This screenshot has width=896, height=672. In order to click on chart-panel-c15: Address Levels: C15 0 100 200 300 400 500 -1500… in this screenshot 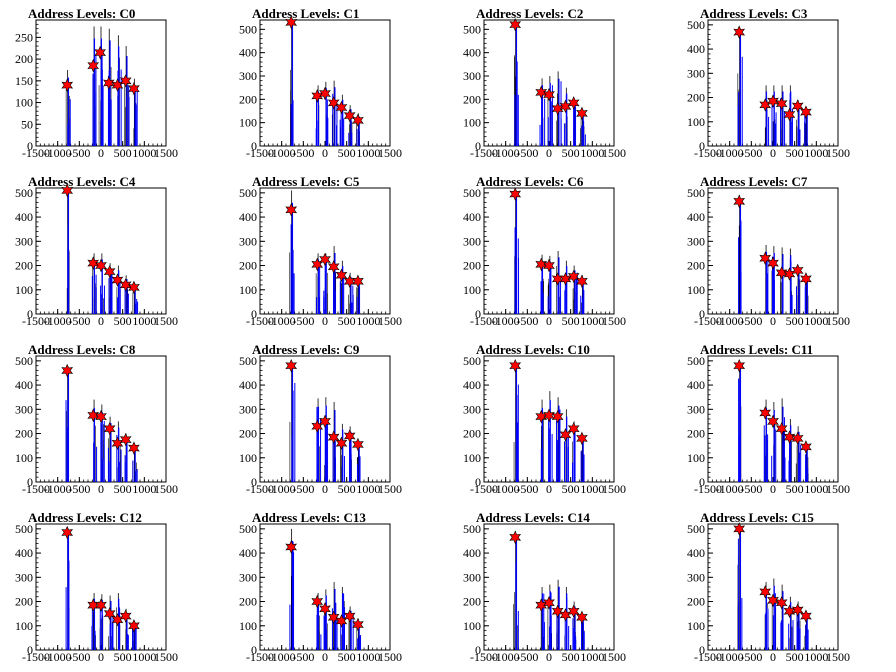, I will do `click(784, 588)`.